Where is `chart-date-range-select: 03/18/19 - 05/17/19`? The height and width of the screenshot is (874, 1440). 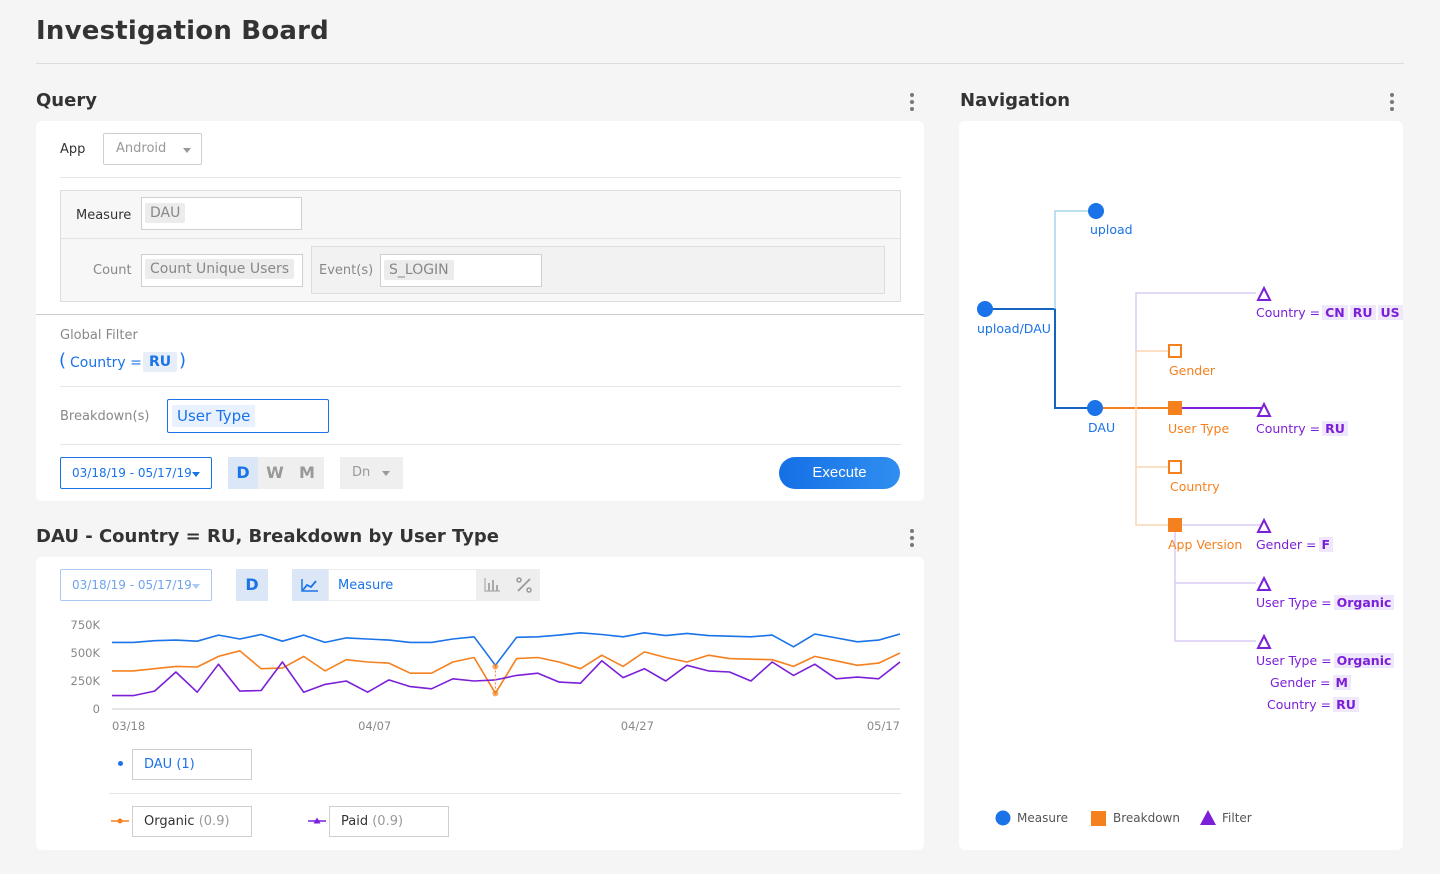
chart-date-range-select: 03/18/19 - 05/17/19 is located at coordinates (136, 585).